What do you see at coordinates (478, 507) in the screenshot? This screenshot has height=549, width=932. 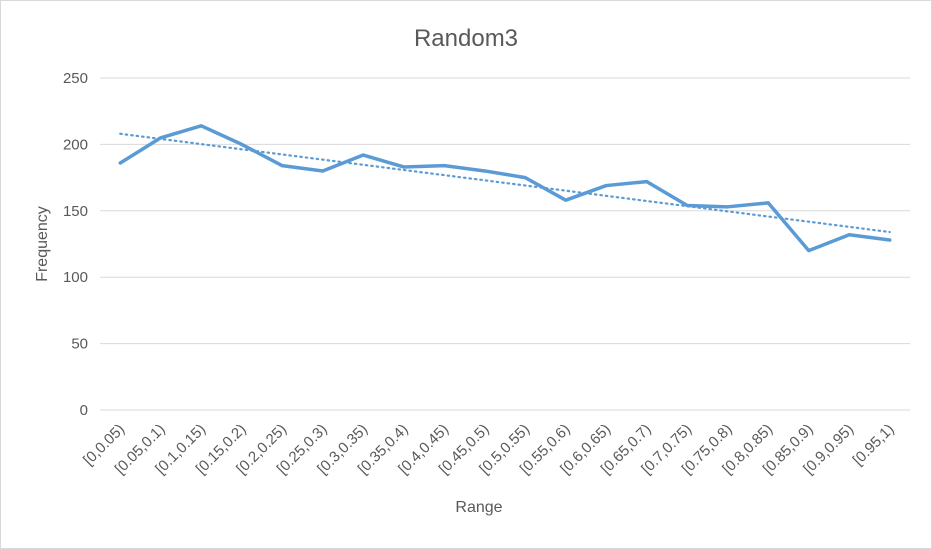 I see `x-axis-title: Range` at bounding box center [478, 507].